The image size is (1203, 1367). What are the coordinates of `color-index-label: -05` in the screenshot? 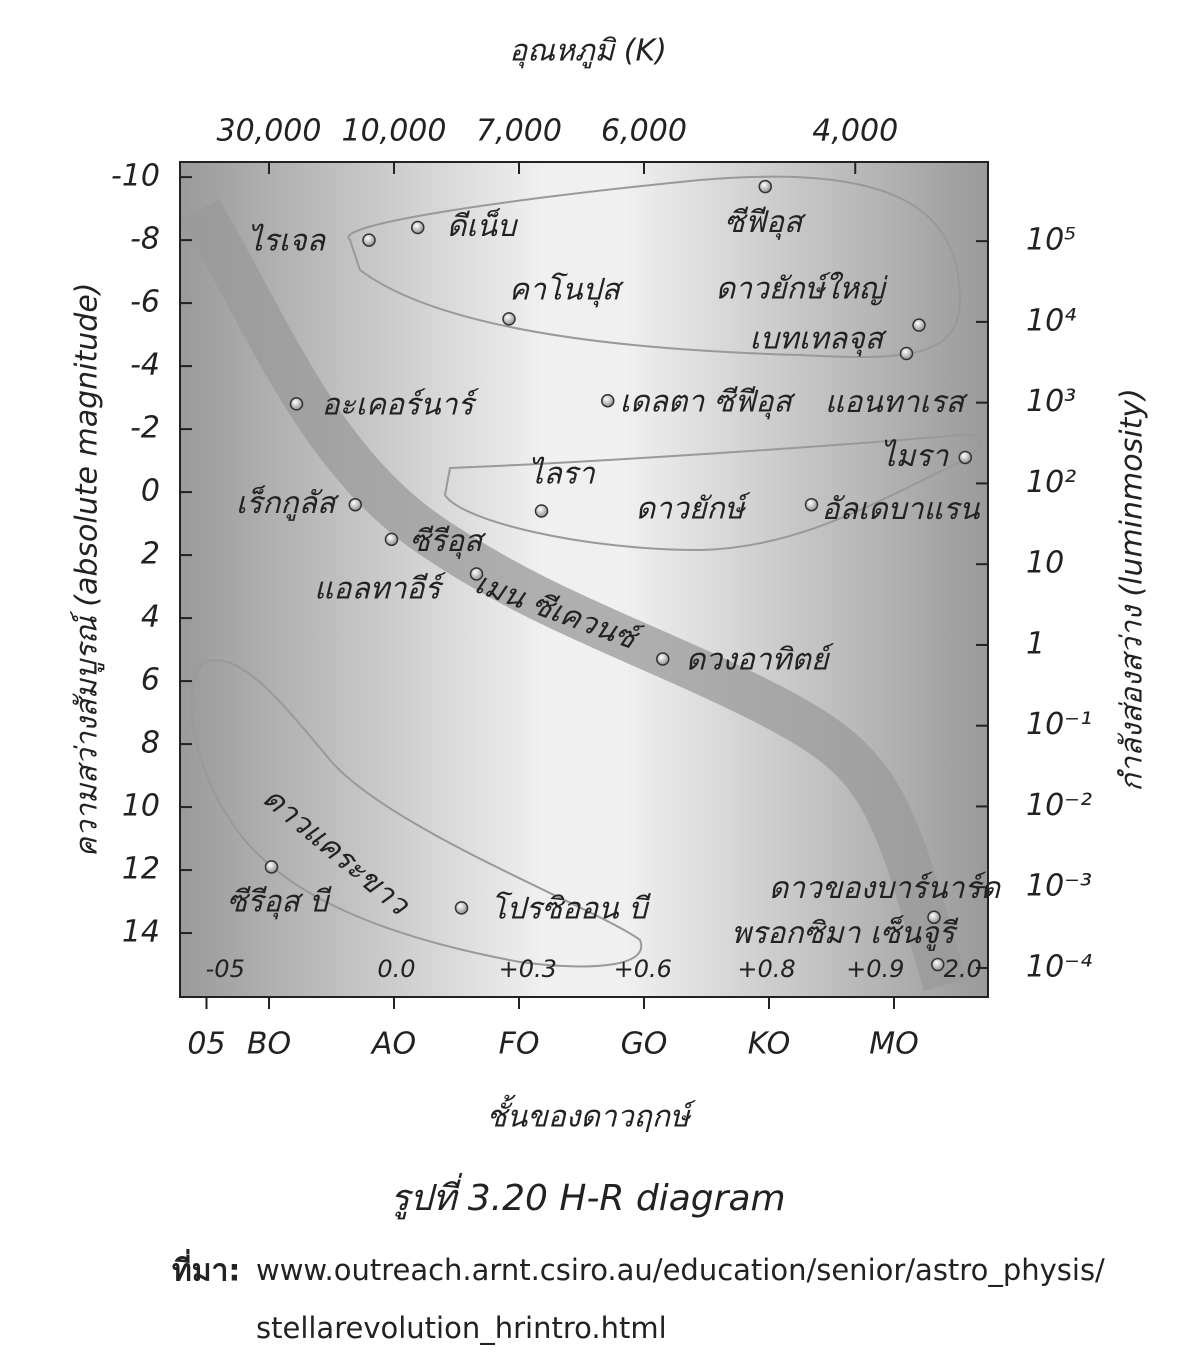 It's located at (225, 969).